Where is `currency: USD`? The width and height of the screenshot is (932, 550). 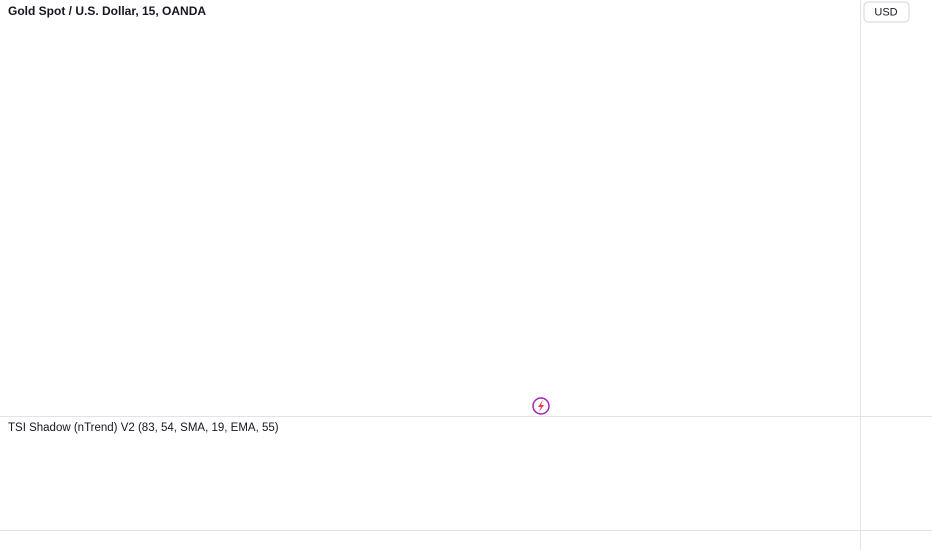
currency: USD is located at coordinates (885, 12).